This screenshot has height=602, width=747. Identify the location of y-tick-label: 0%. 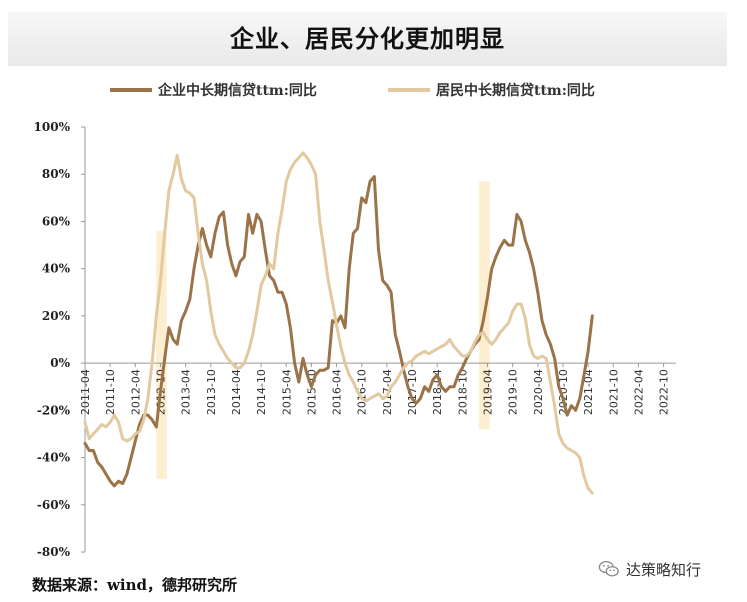
(60, 363).